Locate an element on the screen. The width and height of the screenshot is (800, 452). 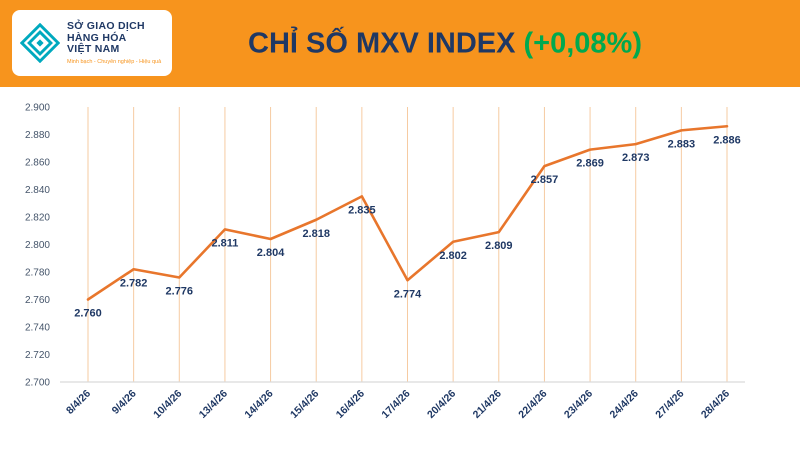
x-tick-label: 27/4/26 is located at coordinates (669, 404).